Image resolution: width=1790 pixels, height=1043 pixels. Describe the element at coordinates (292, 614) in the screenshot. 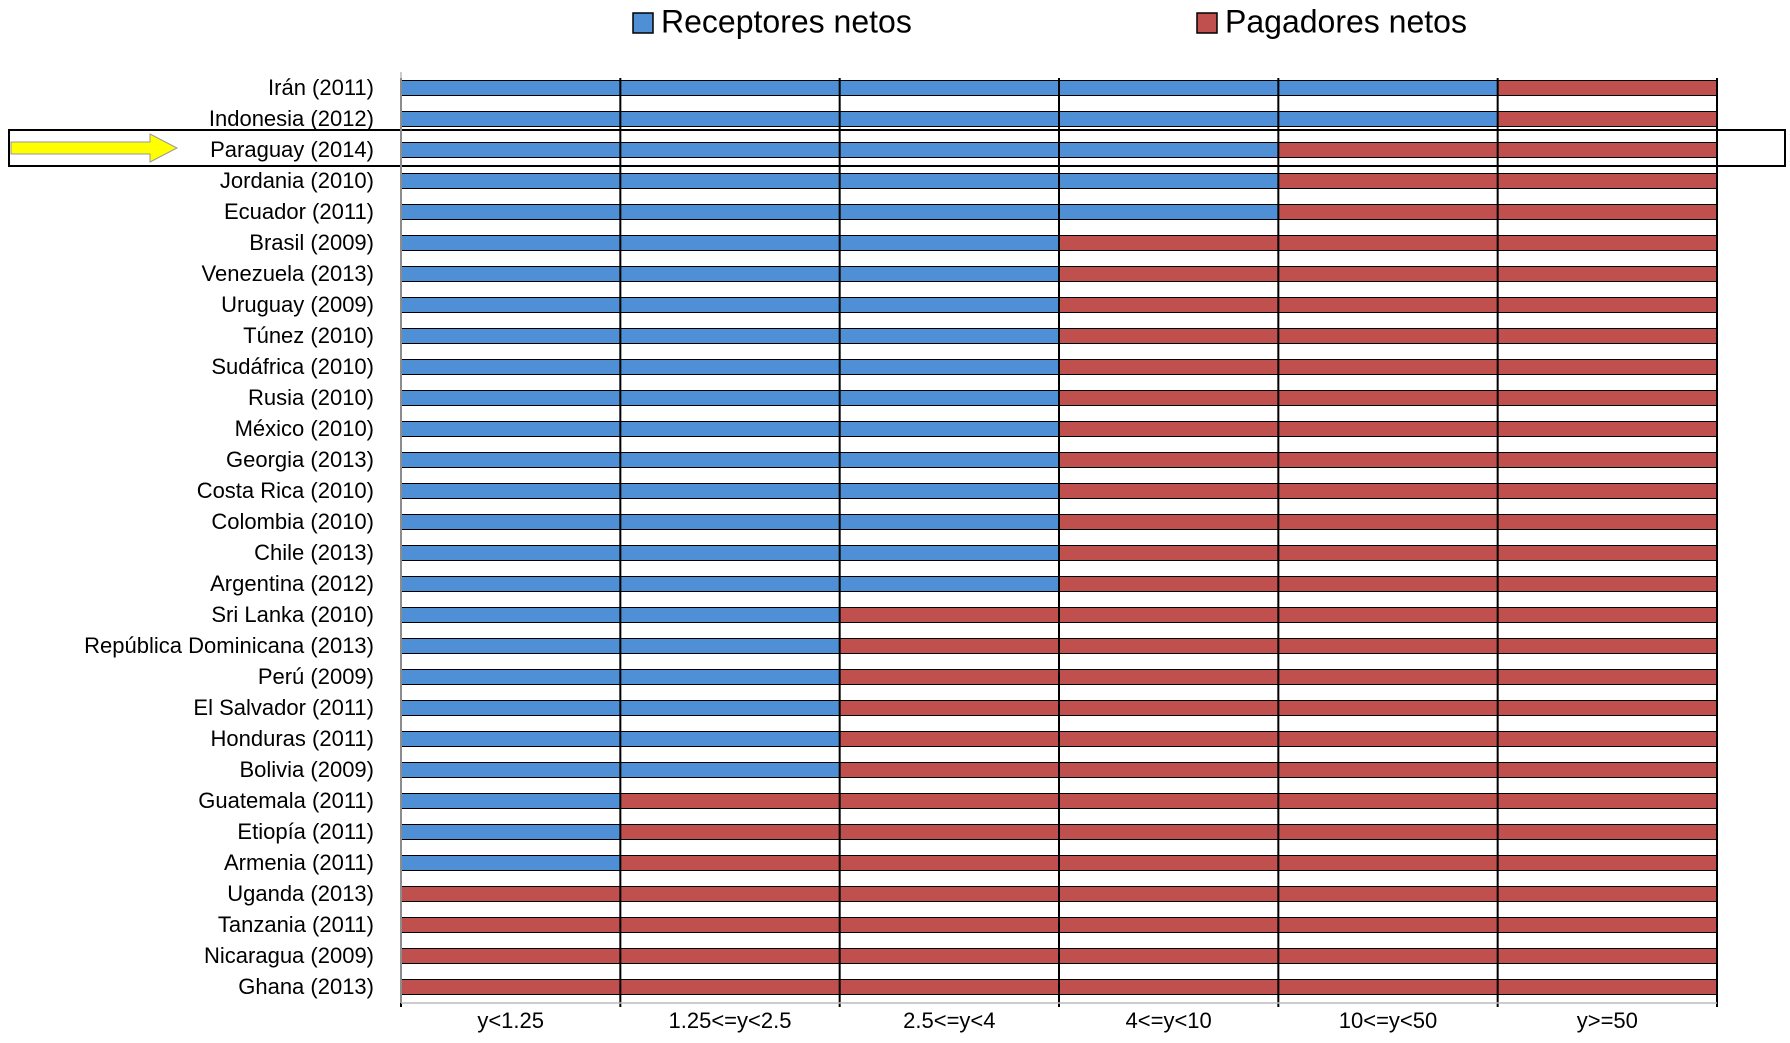

I see `y-tick-label: Sri Lanka (2010)` at that location.